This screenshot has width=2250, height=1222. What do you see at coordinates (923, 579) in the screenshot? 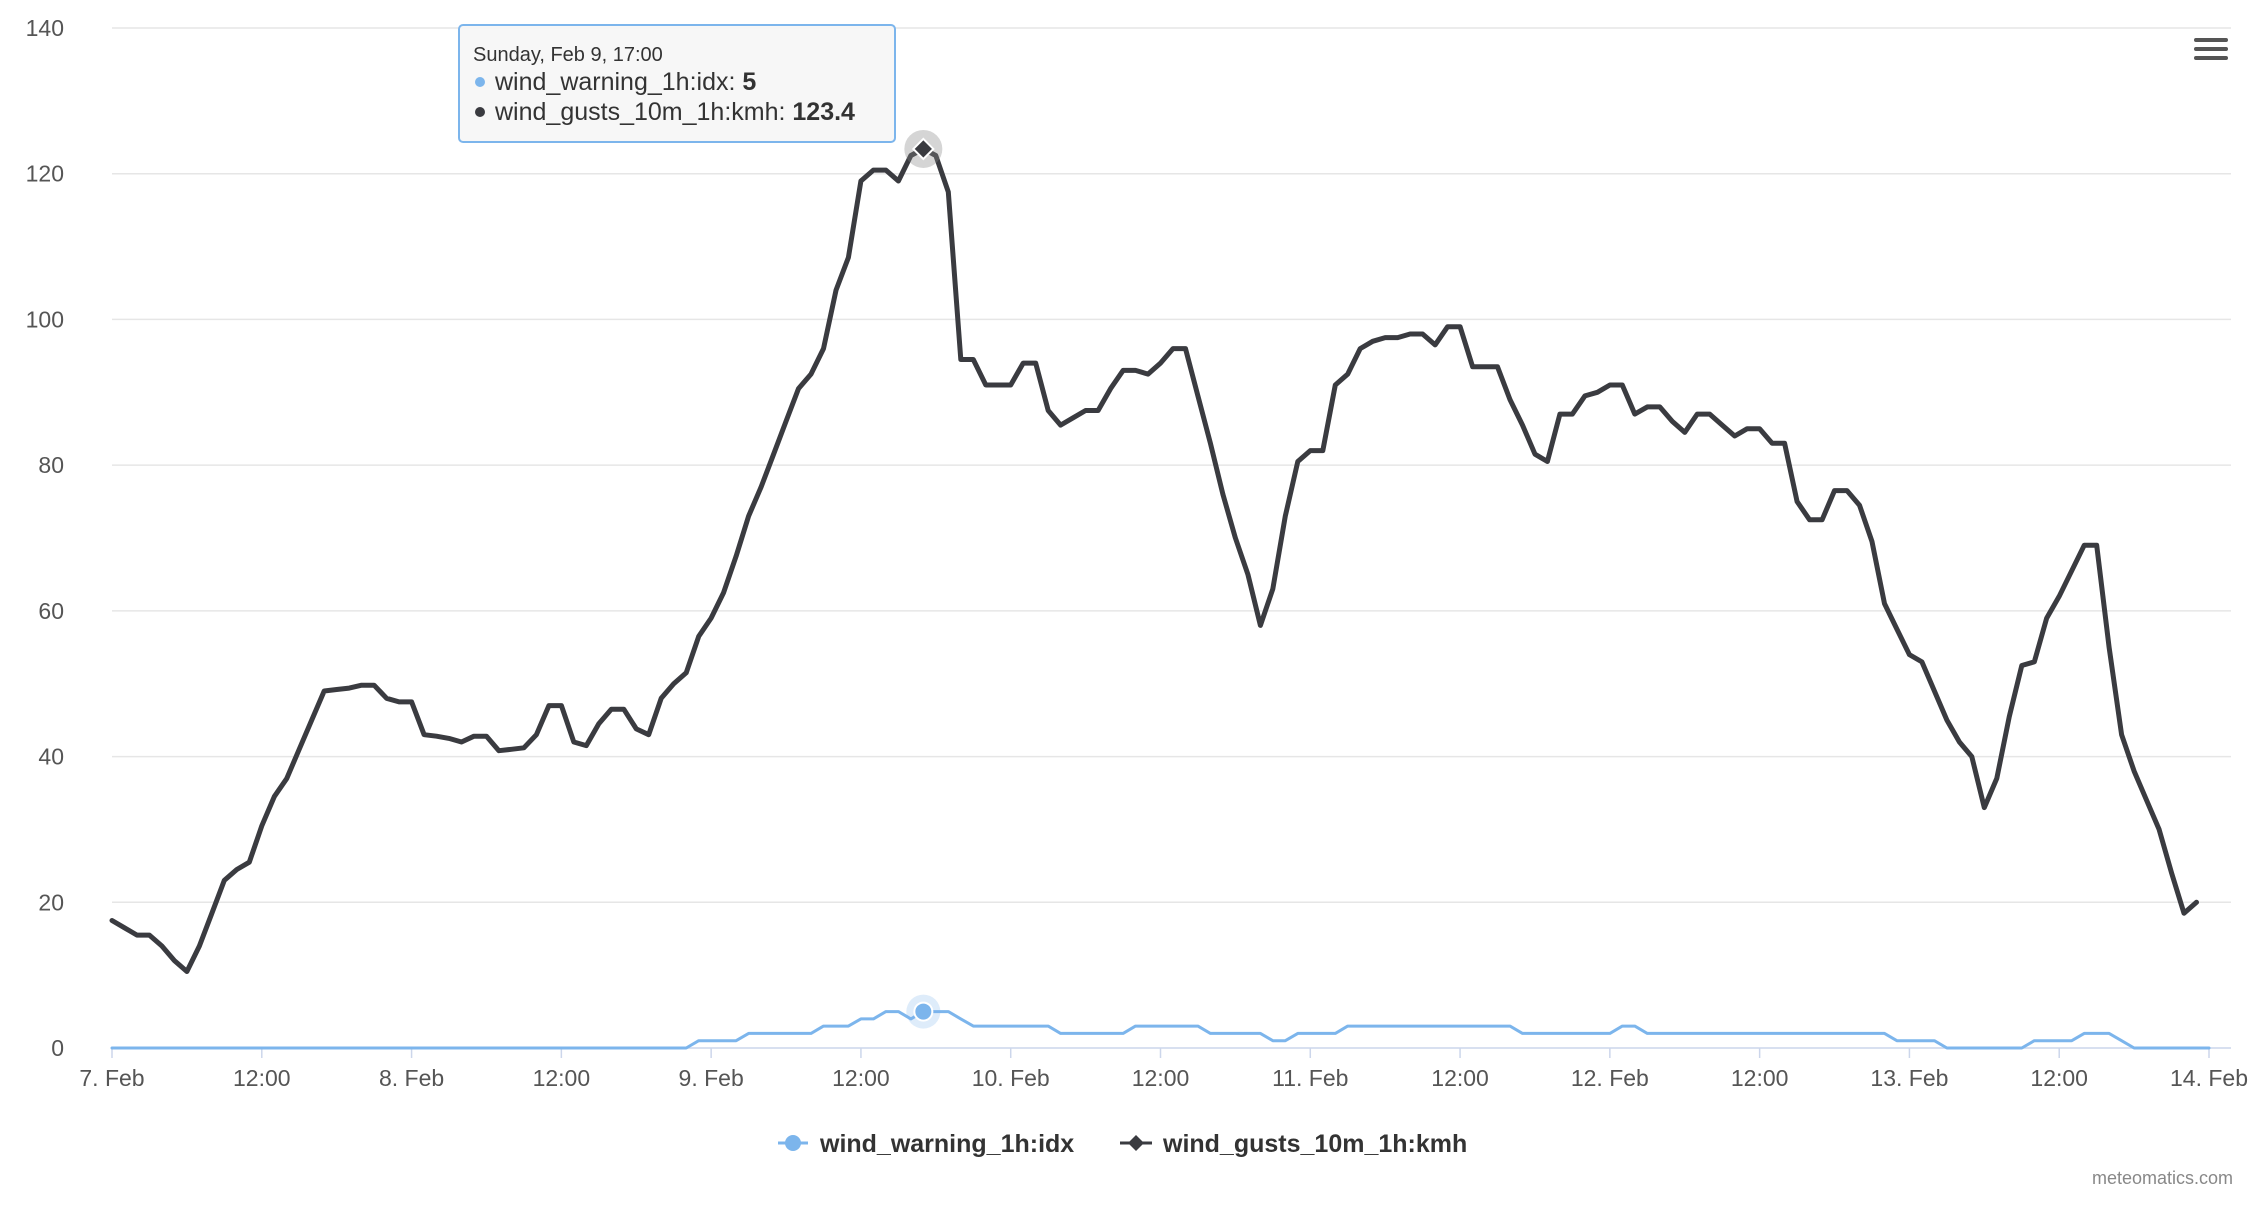
I see `hover-markers` at bounding box center [923, 579].